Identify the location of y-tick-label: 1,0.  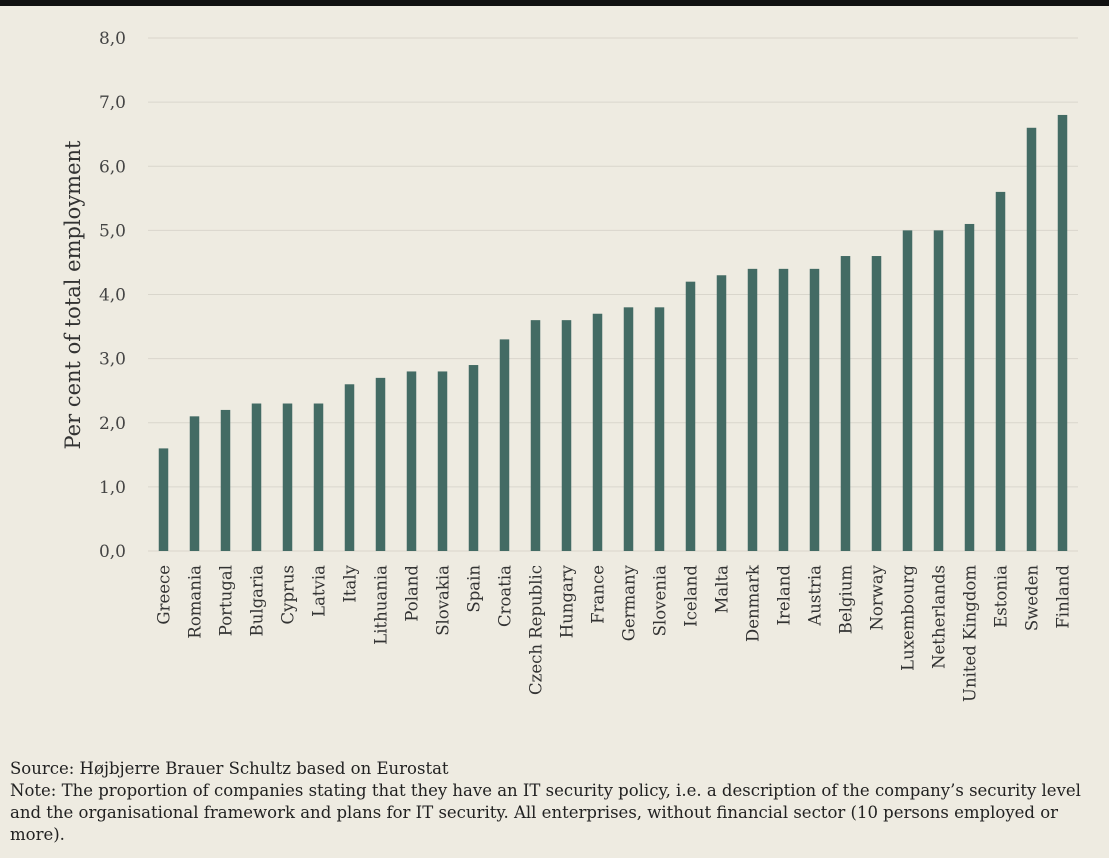
(112, 488).